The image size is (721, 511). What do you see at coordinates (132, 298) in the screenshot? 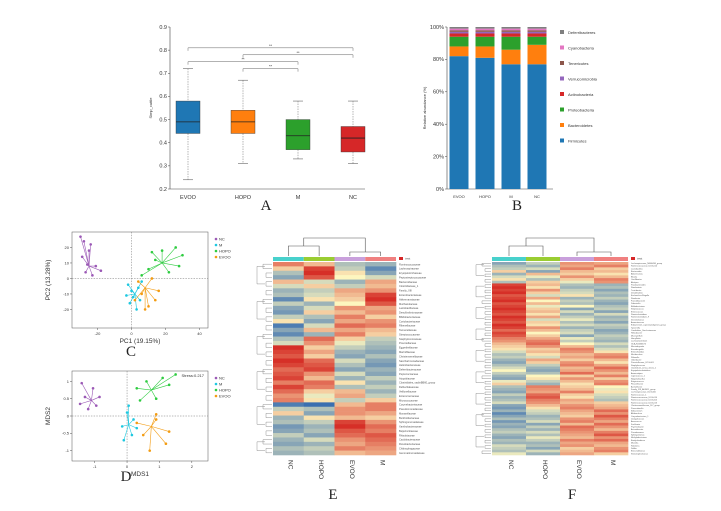
I see `spider-line-m` at bounding box center [132, 298].